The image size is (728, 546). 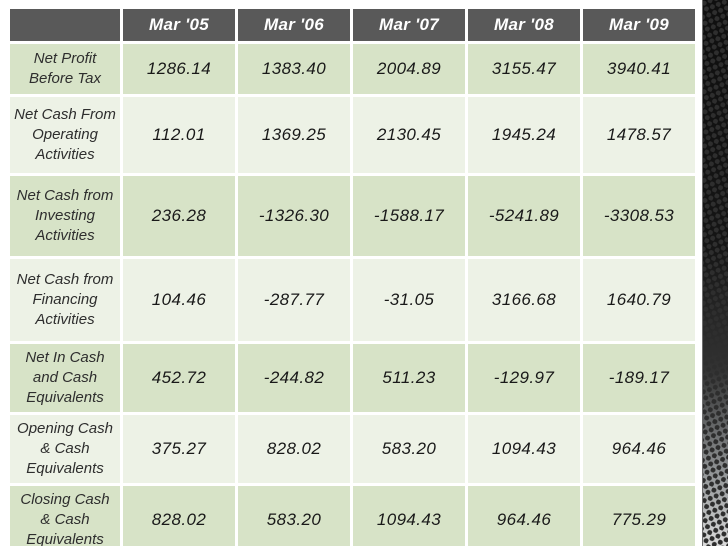 What do you see at coordinates (179, 69) in the screenshot?
I see `cell-value: 1286.14` at bounding box center [179, 69].